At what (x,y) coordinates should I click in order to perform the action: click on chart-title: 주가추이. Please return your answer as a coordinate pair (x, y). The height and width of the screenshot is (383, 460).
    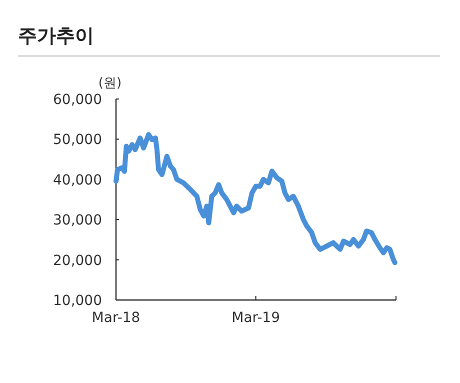
    Looking at the image, I should click on (56, 36).